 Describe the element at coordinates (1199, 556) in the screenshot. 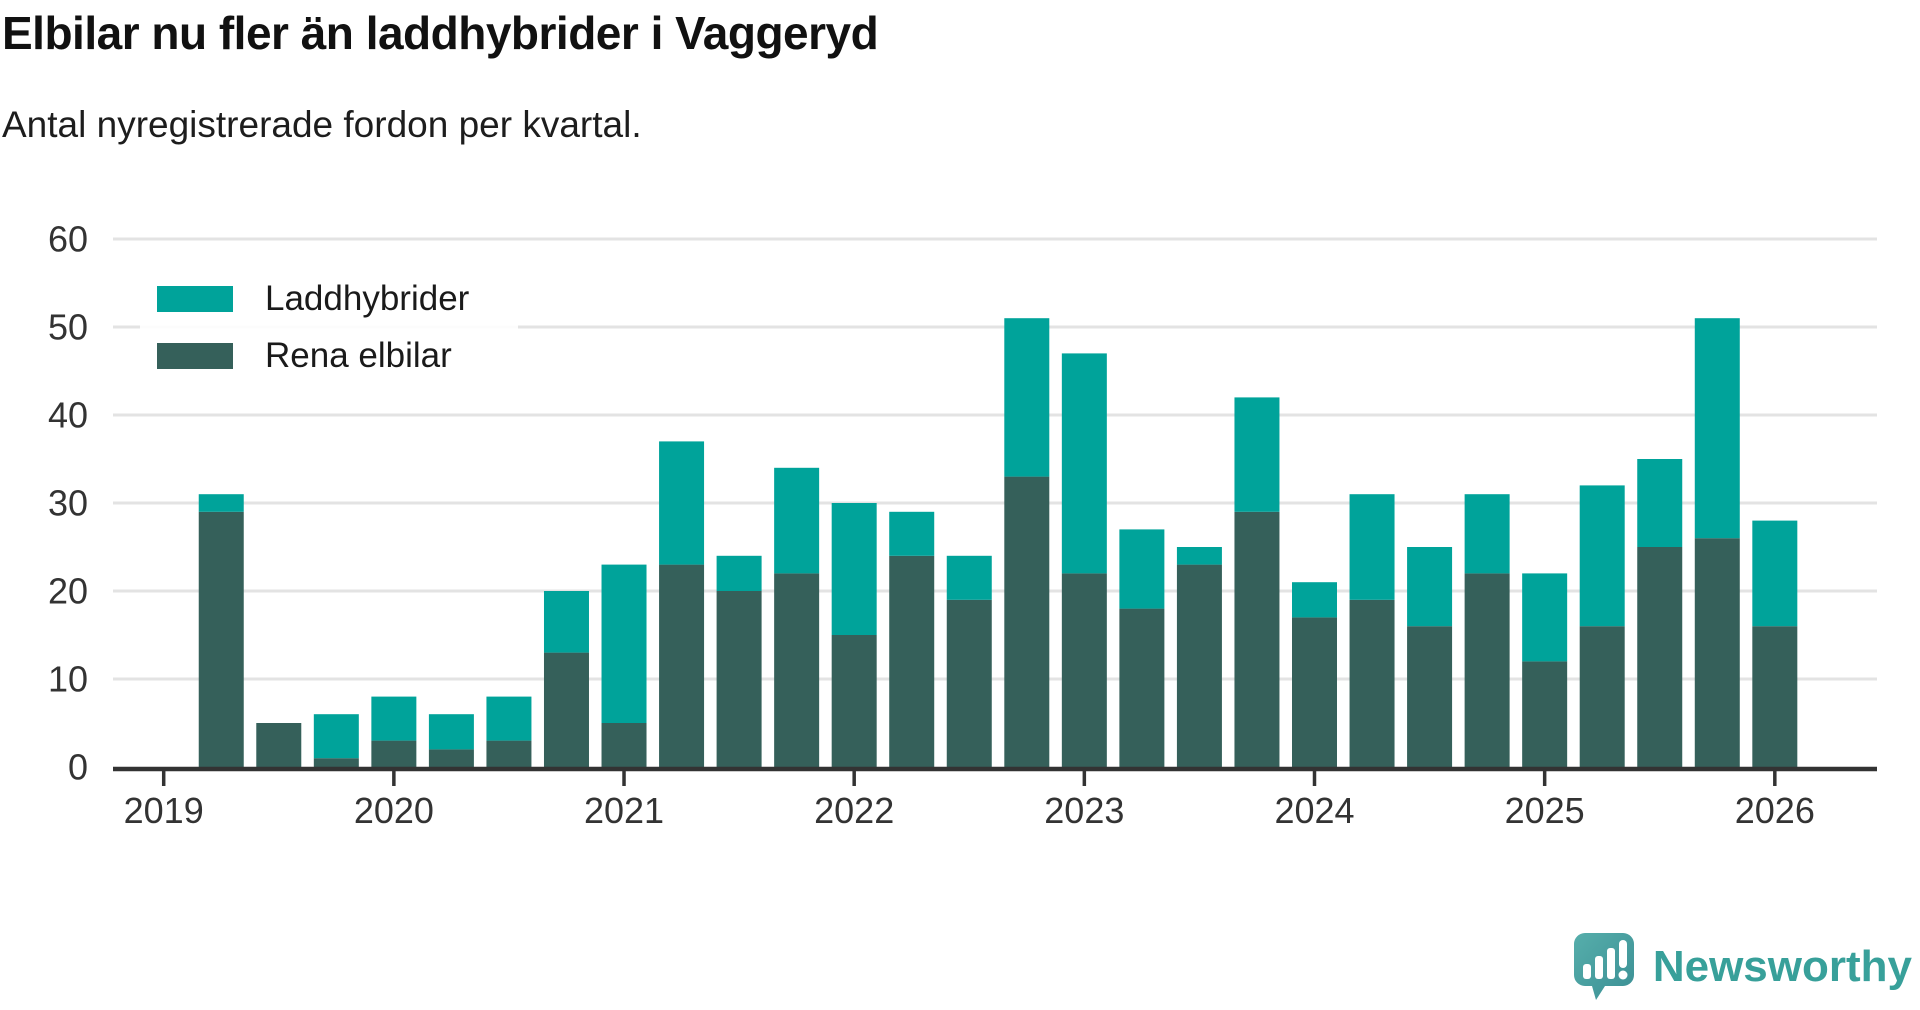

I see `bar-2023-q3-laddhybrider` at that location.